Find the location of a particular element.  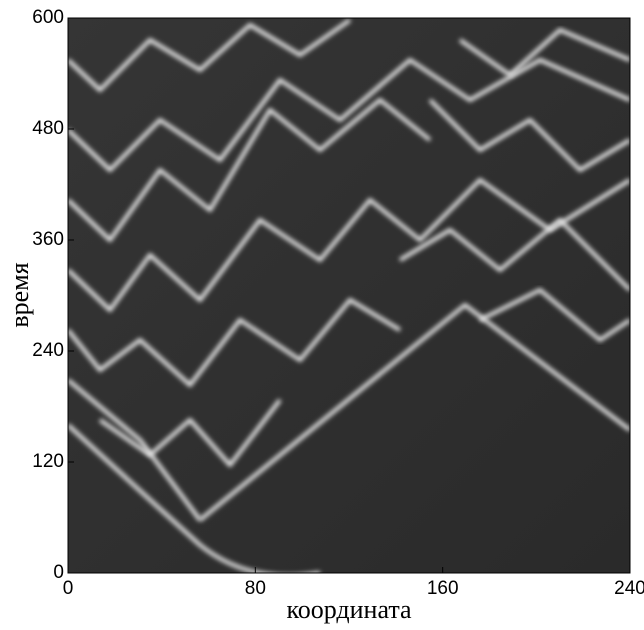

x-tick-label: 0 is located at coordinates (68, 588).